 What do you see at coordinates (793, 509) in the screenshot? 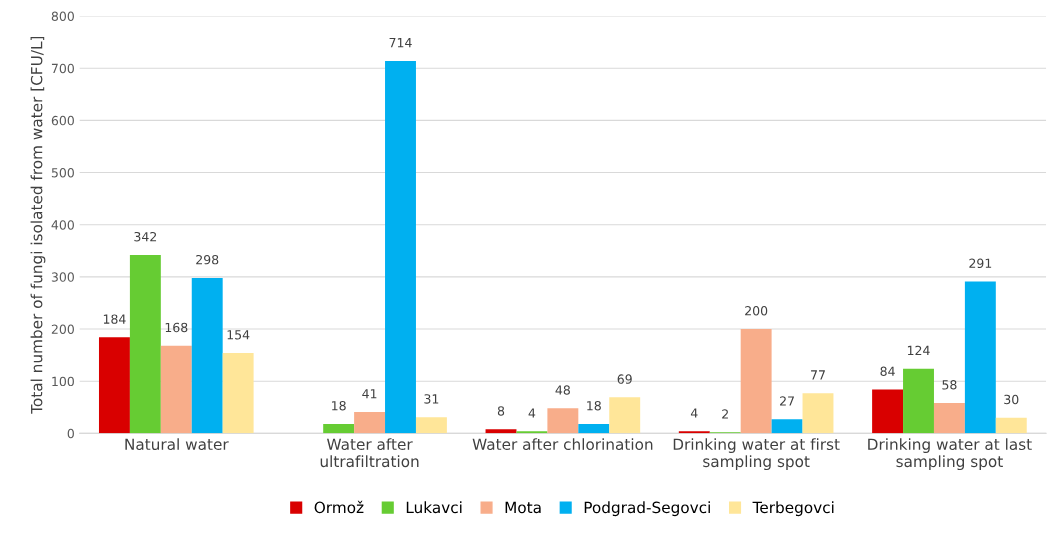
I see `legend-label: Terbegovci` at bounding box center [793, 509].